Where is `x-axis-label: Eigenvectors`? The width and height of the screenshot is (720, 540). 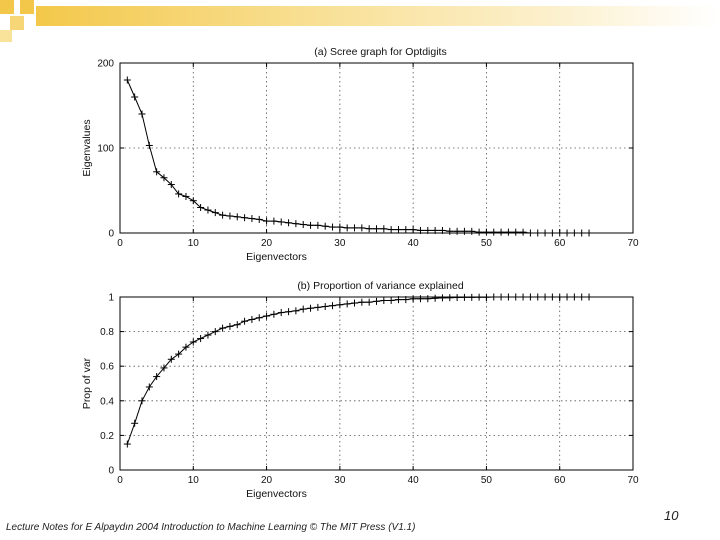
x-axis-label: Eigenvectors is located at coordinates (276, 257).